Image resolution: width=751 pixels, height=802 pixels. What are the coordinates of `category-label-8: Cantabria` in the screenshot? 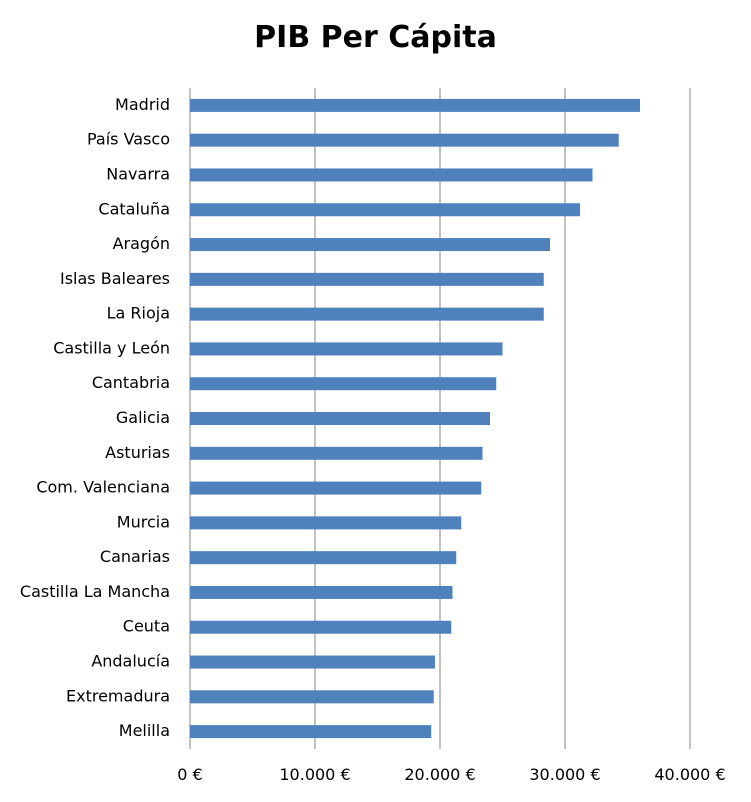 It's located at (131, 382).